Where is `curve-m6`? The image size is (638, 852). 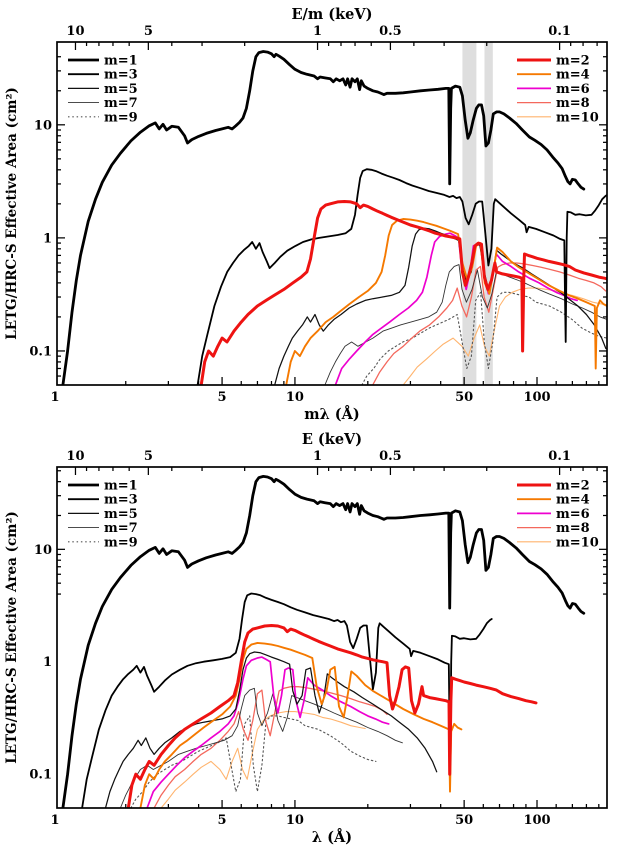
curve-m6 is located at coordinates (268, 732).